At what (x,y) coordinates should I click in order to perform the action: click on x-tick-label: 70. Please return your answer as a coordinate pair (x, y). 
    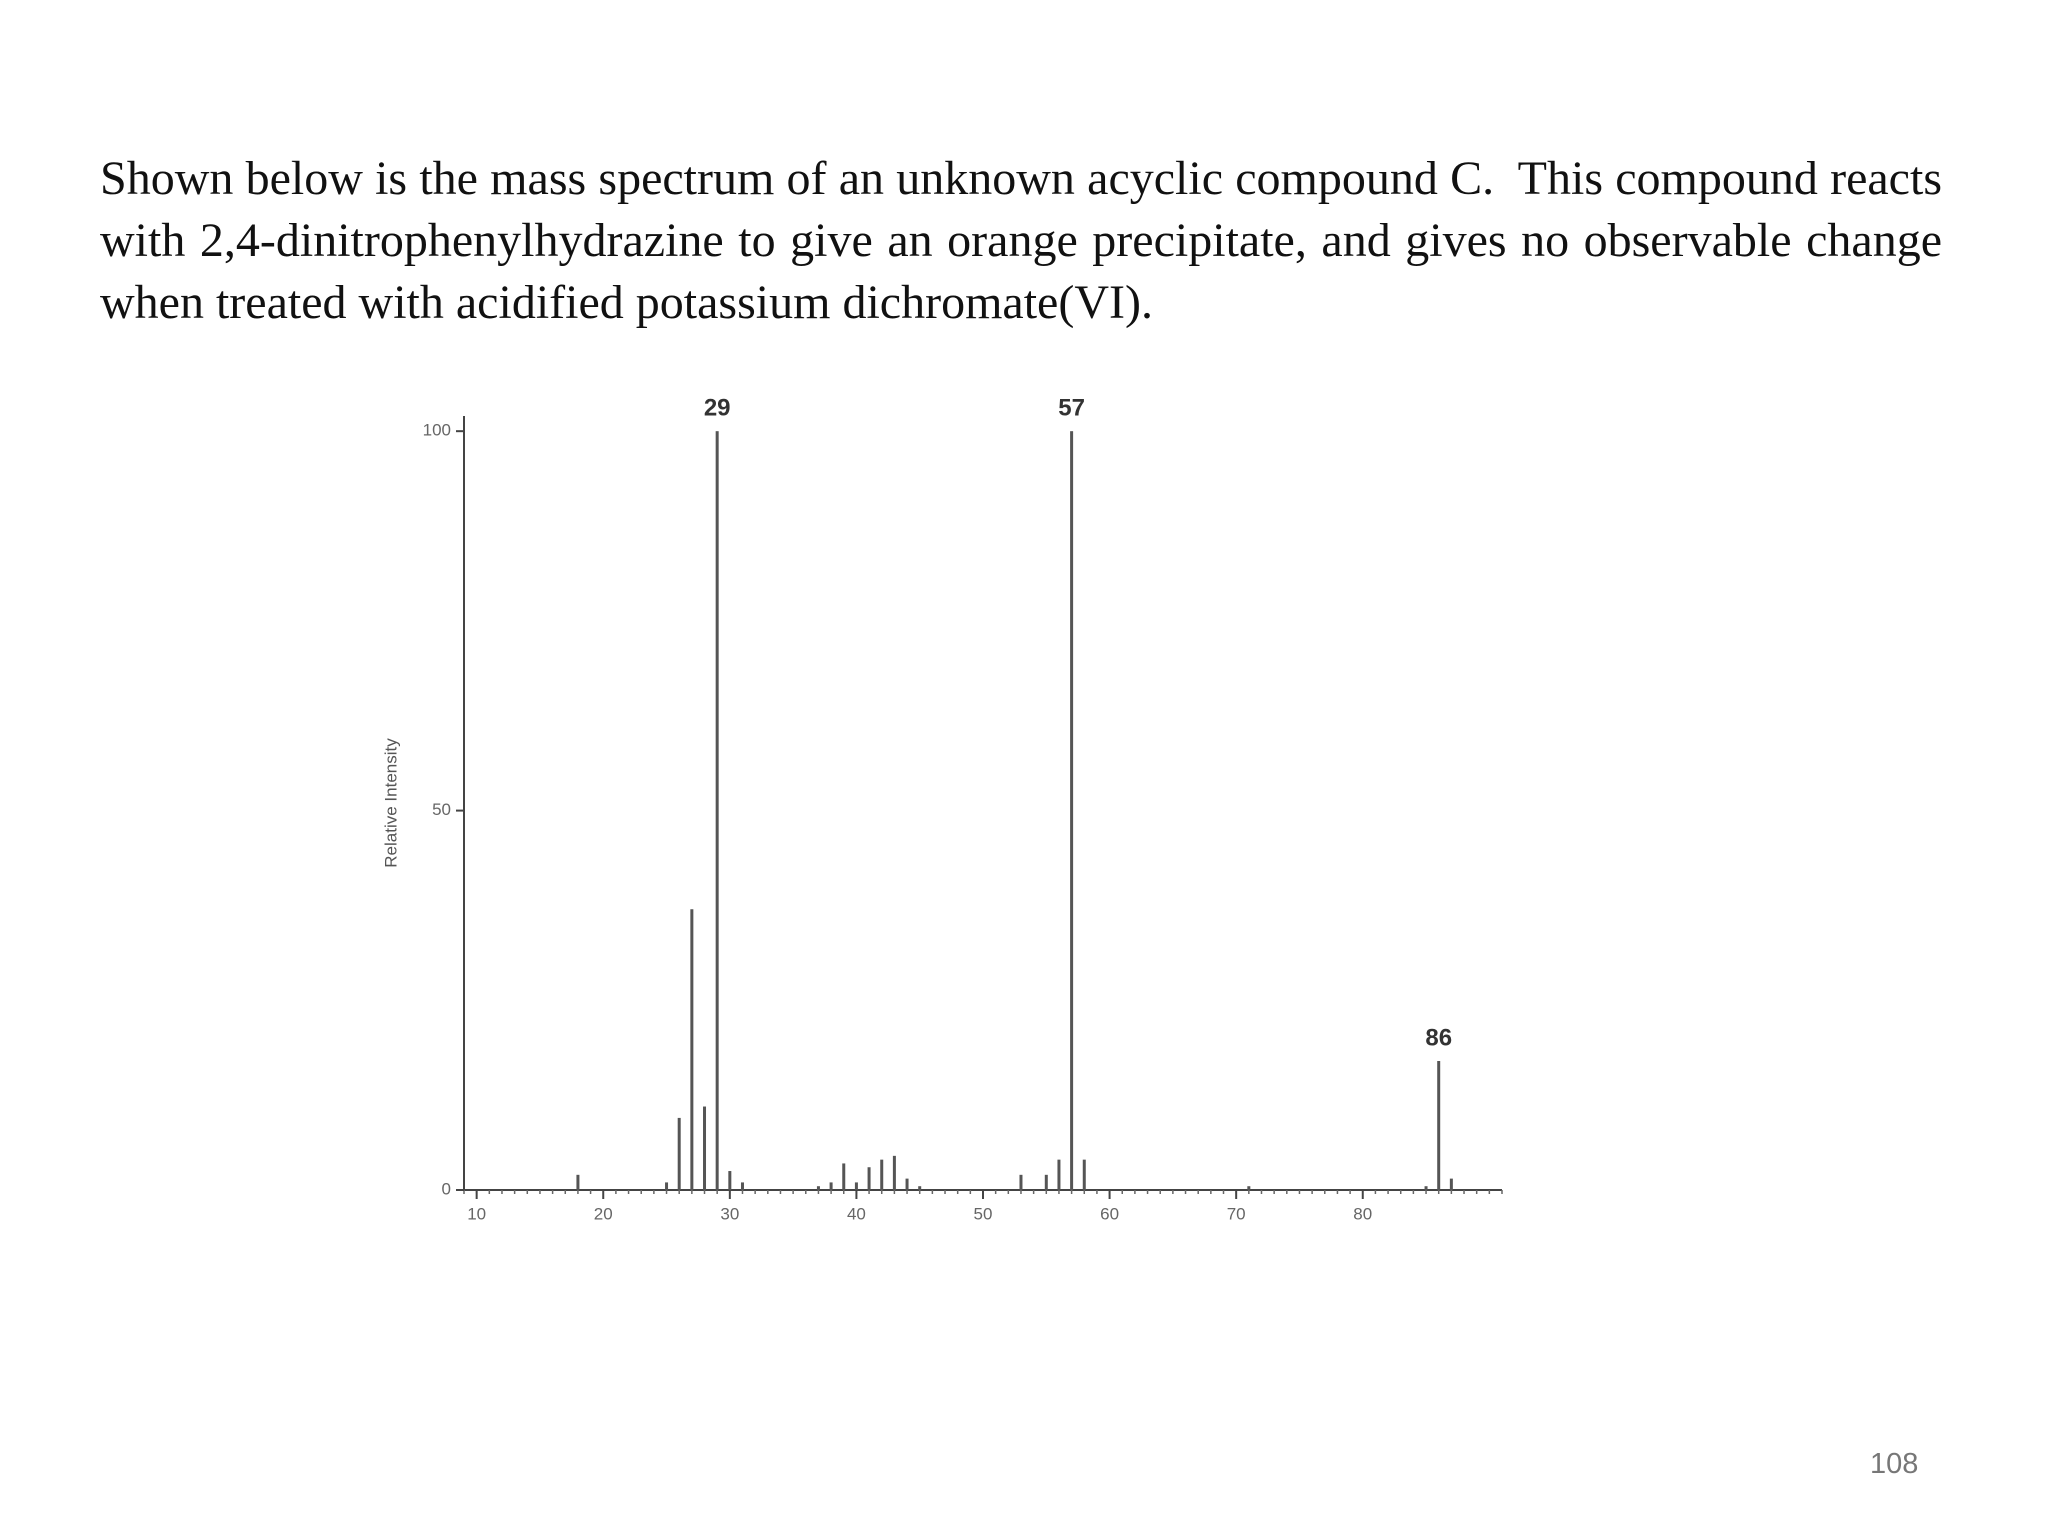
    Looking at the image, I should click on (1236, 1213).